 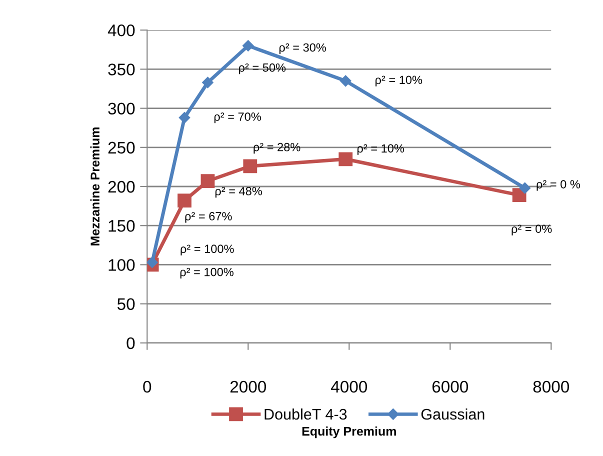 What do you see at coordinates (452, 414) in the screenshot?
I see `legend-label: Gaussian` at bounding box center [452, 414].